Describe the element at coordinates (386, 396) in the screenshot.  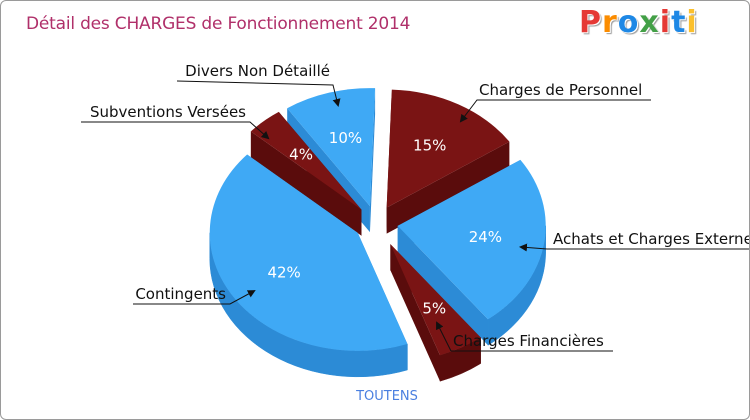
I see `chart-subtitle: TOUTENS` at that location.